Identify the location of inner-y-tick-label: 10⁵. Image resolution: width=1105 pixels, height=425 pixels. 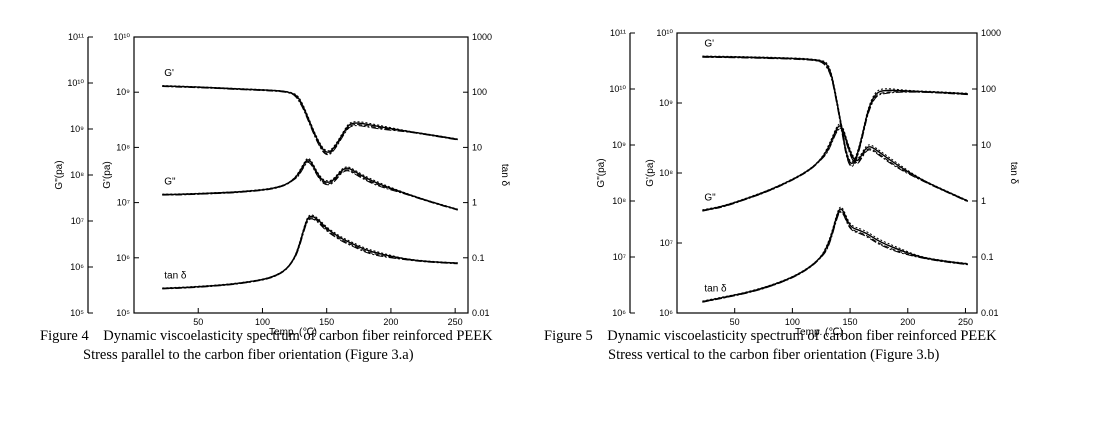
(123, 313).